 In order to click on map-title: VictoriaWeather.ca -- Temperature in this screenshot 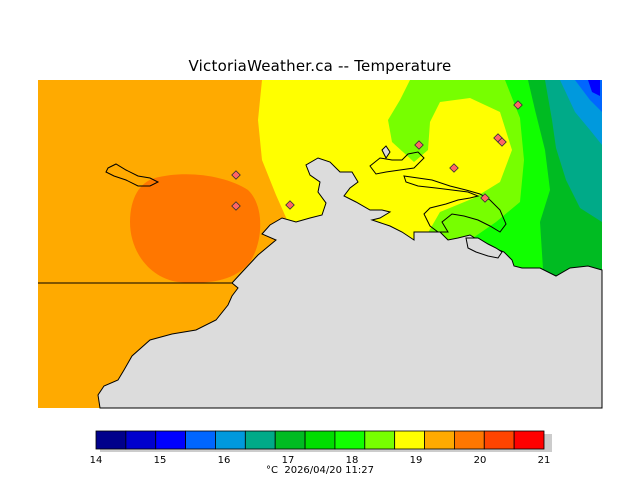, I will do `click(320, 66)`.